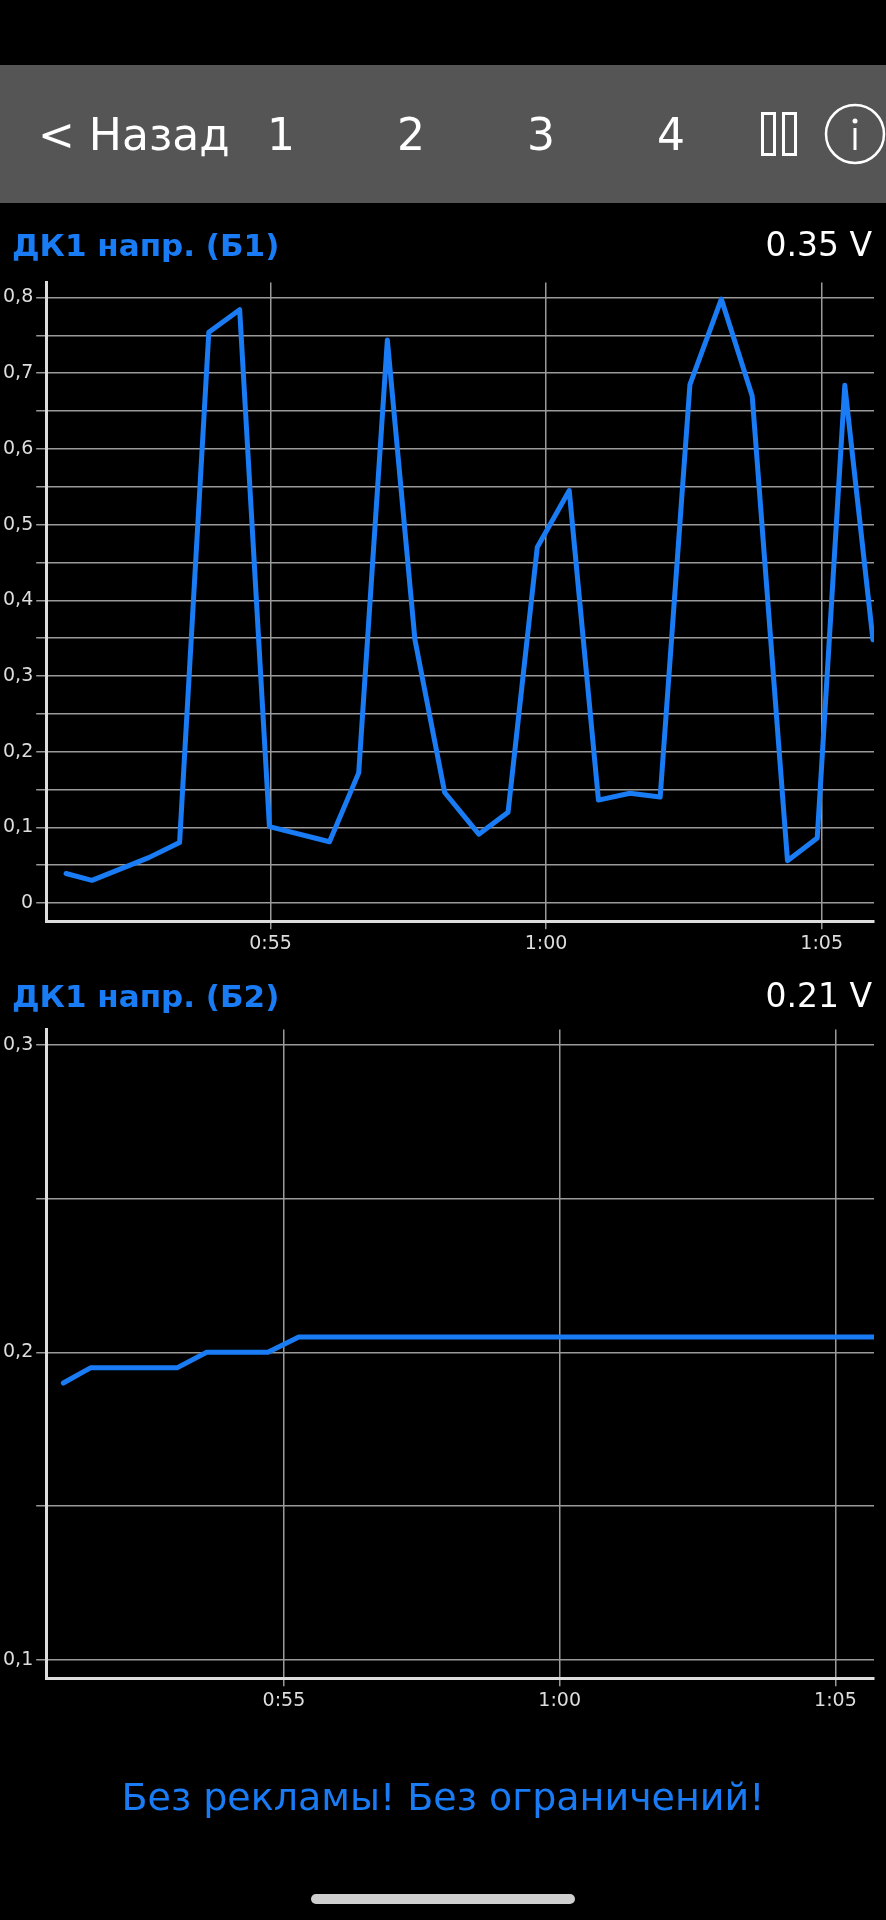 The width and height of the screenshot is (886, 1920). Describe the element at coordinates (18, 598) in the screenshot. I see `y-tick-label: 0,4` at that location.